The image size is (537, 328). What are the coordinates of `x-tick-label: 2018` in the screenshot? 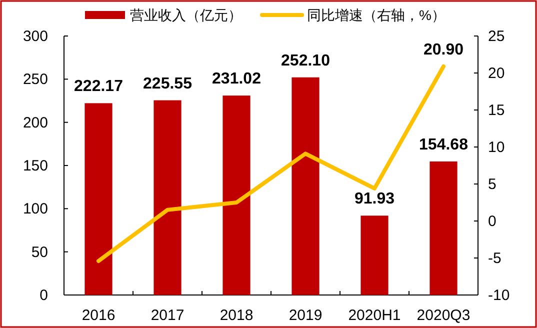 It's located at (237, 315).